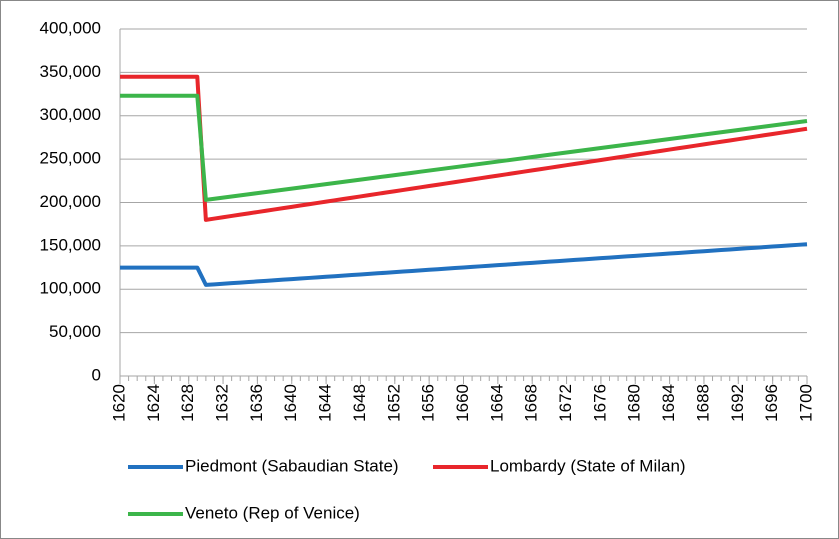 This screenshot has height=539, width=839. Describe the element at coordinates (428, 403) in the screenshot. I see `x-tick-label: 1656` at that location.